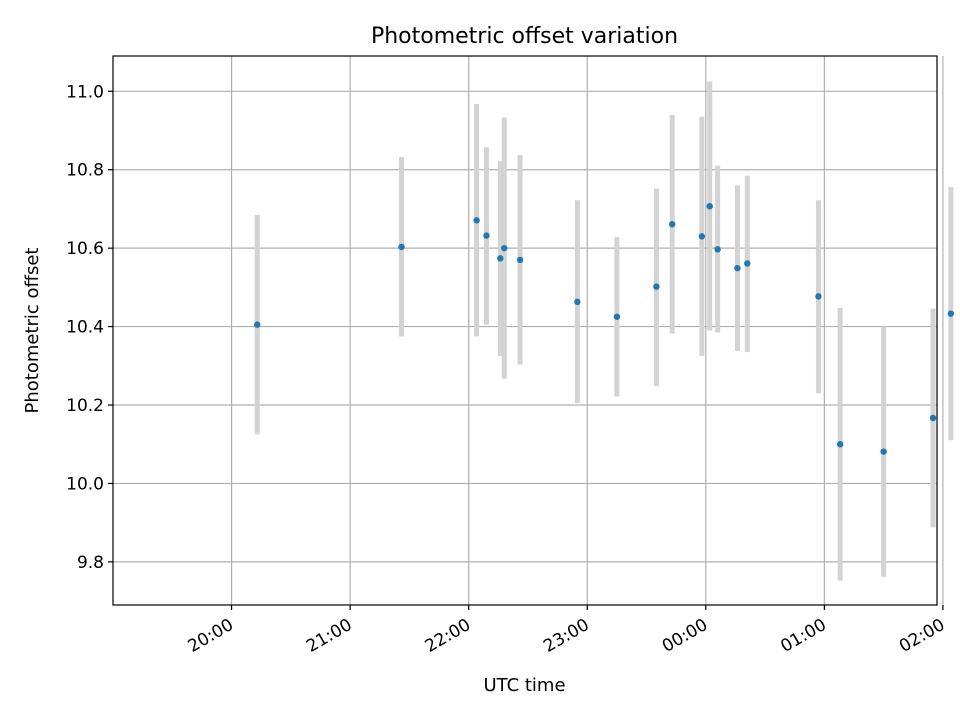 The height and width of the screenshot is (720, 960). I want to click on y-tick-label: 10.4, so click(85, 328).